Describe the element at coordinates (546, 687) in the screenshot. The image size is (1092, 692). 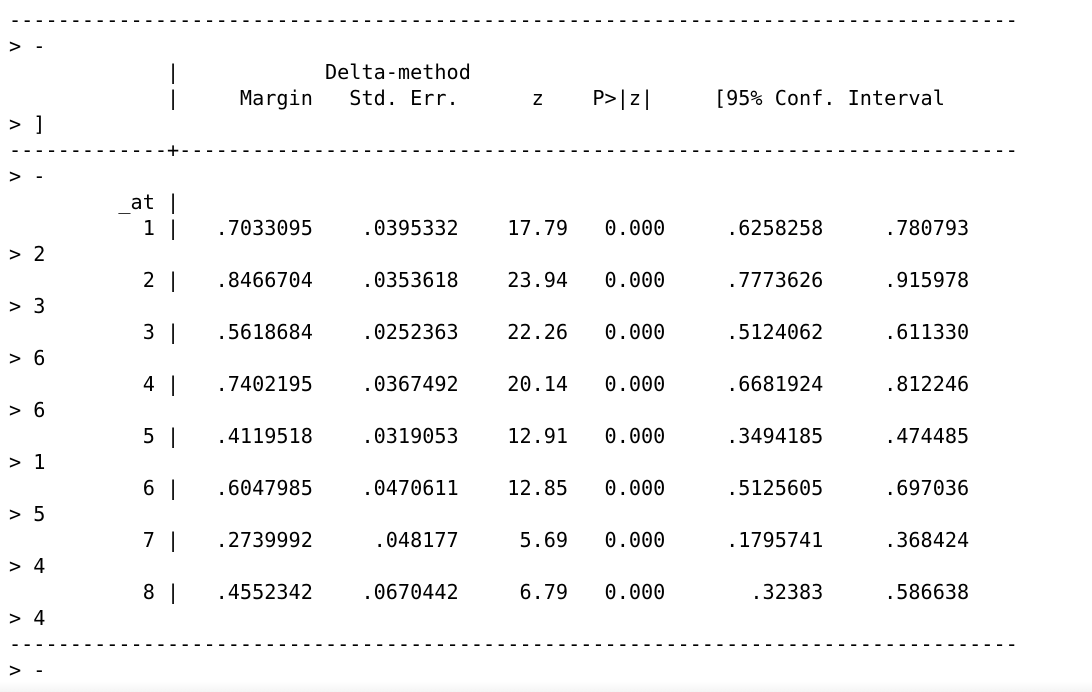
I see `window-bottom-edge` at that location.